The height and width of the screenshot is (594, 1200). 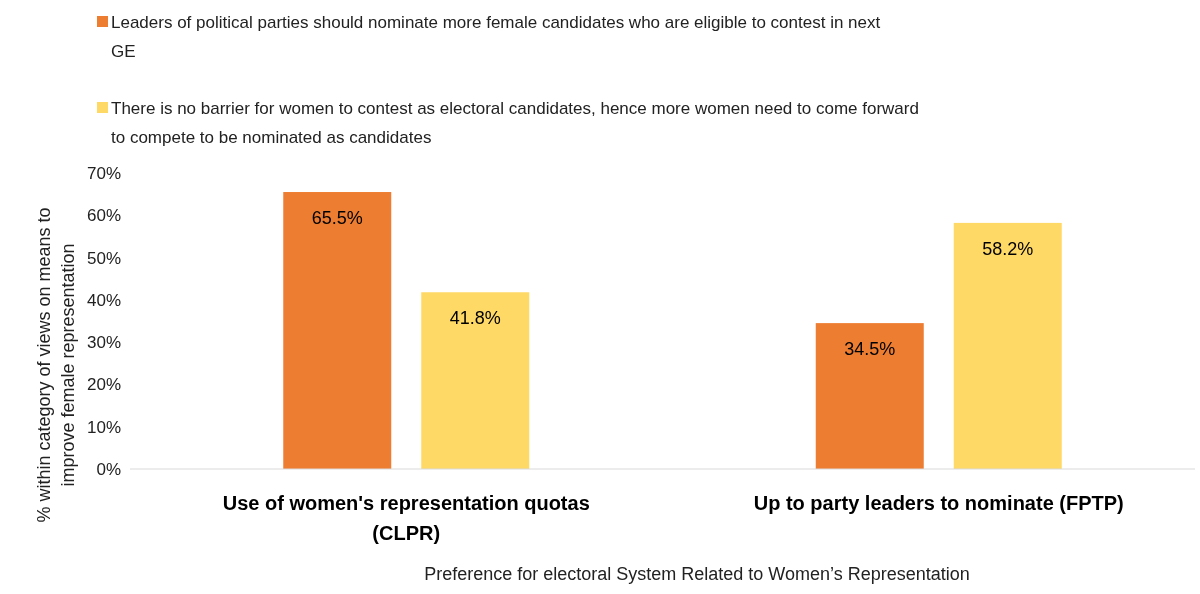 I want to click on y-tick-label: 30%, so click(x=103, y=343).